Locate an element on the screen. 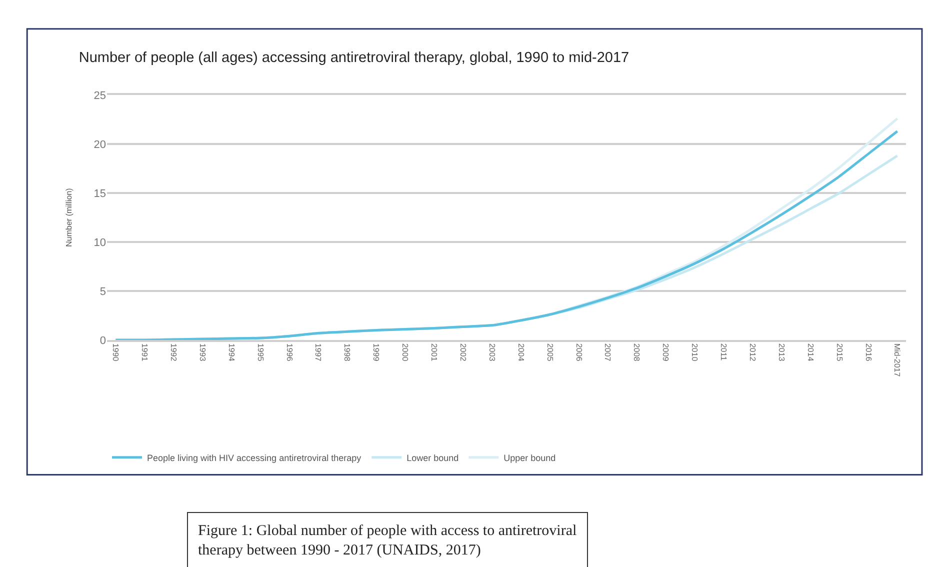 The height and width of the screenshot is (567, 928). x-tick-label: 1995 is located at coordinates (260, 352).